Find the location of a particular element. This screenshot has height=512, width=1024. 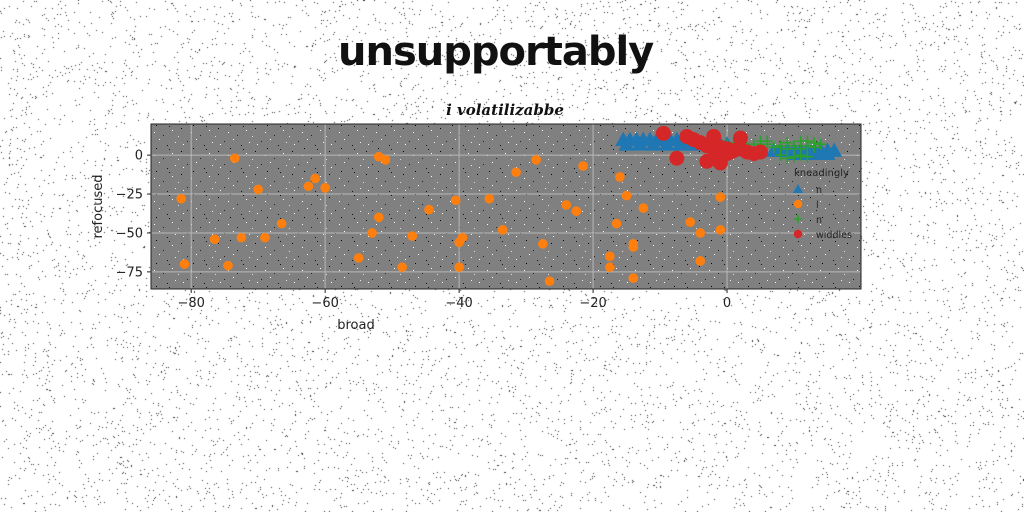

chart-title: i volatilizabbe is located at coordinates (505, 110).